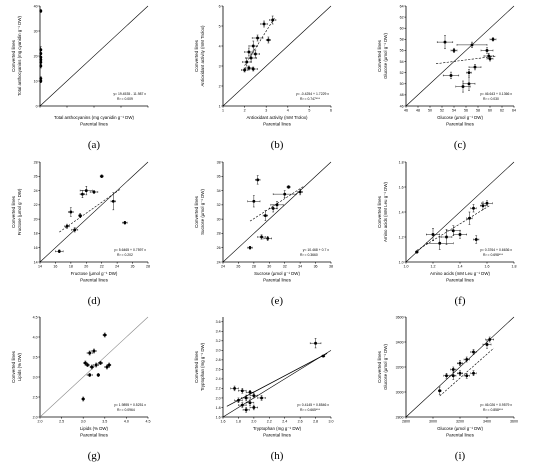 The height and width of the screenshot is (467, 550). What do you see at coordinates (219, 162) in the screenshot?
I see `y-tick-label-e: 38` at bounding box center [219, 162].